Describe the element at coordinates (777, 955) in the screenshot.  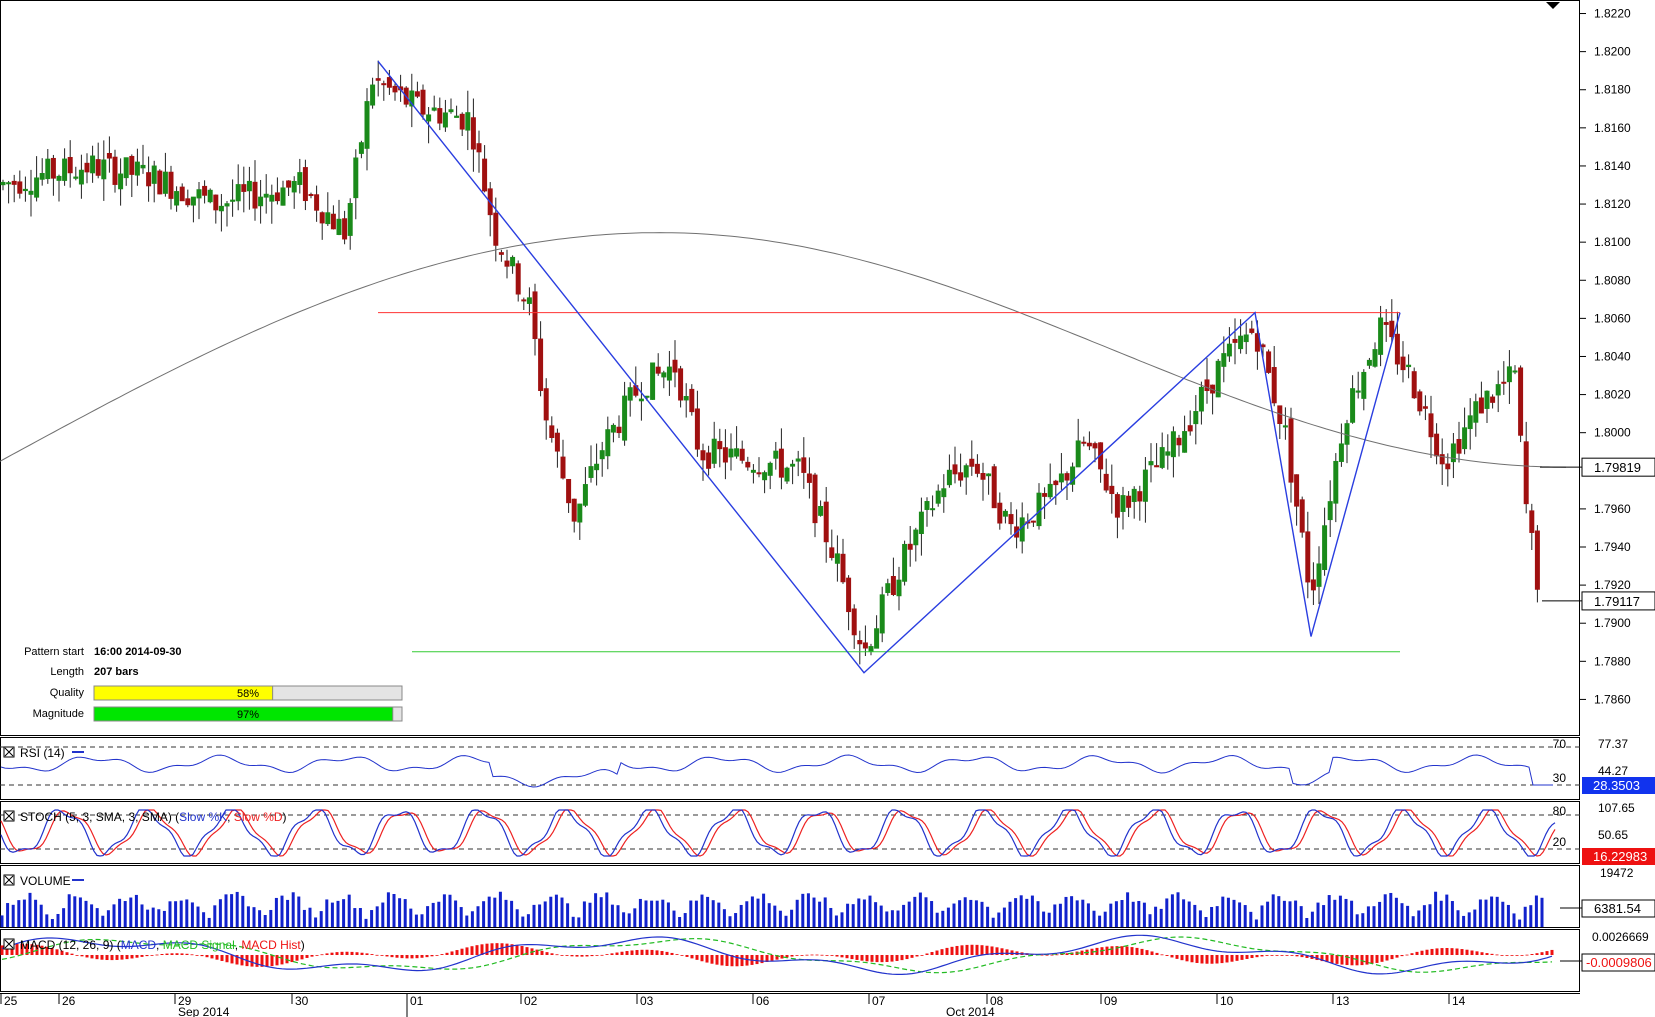
I see `macd-histogram` at that location.